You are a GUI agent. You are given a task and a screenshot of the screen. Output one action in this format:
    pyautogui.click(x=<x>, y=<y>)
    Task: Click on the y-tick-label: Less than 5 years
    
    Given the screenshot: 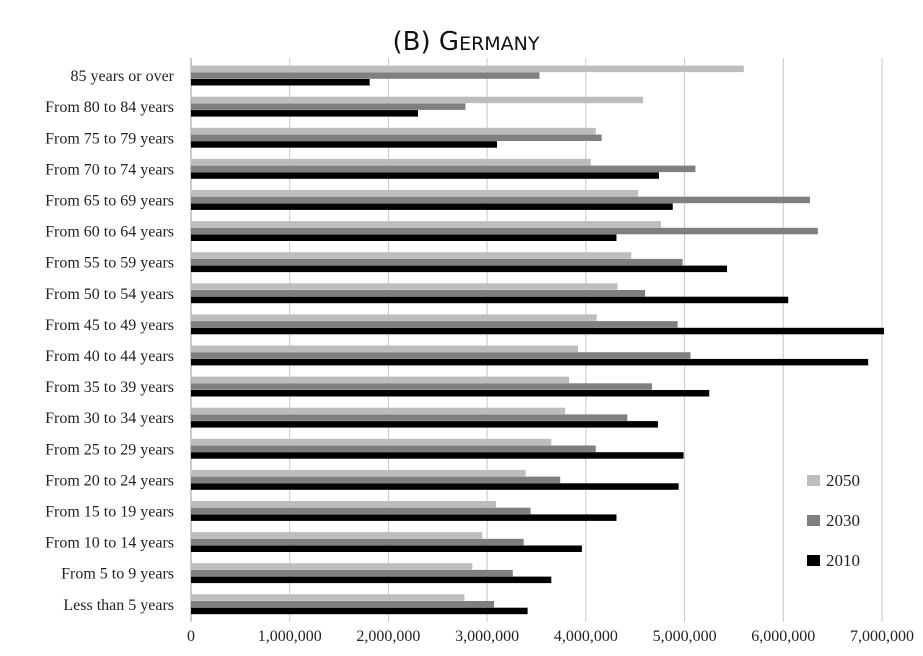 What is the action you would take?
    pyautogui.click(x=118, y=605)
    